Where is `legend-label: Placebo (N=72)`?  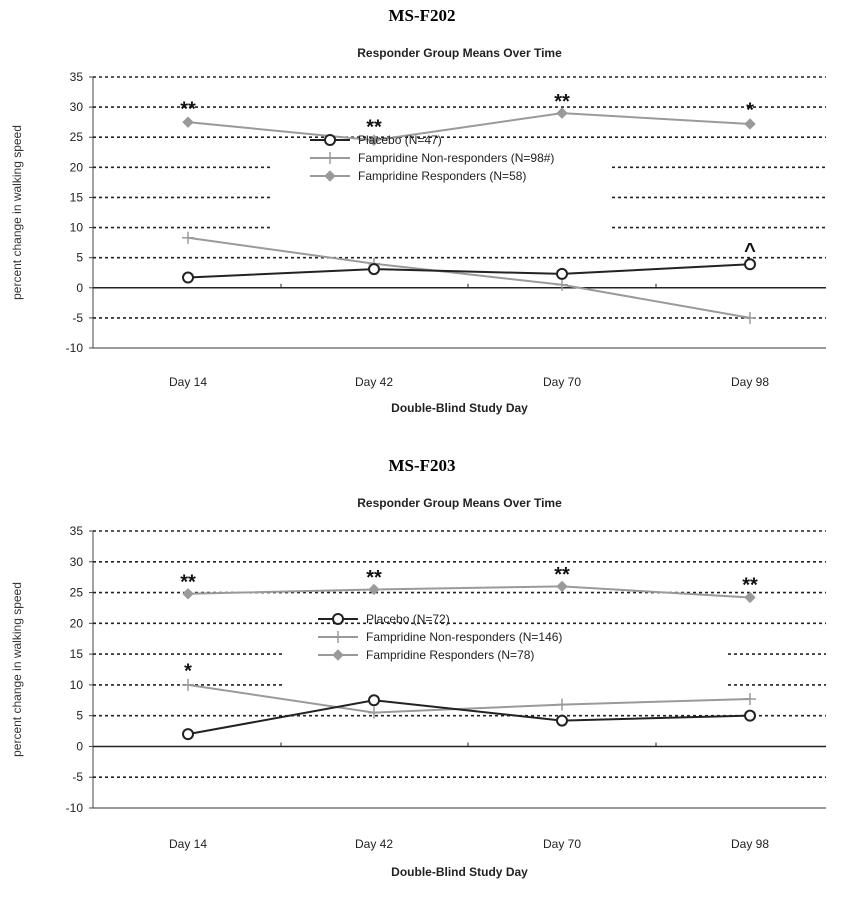
legend-label: Placebo (N=72) is located at coordinates (408, 619).